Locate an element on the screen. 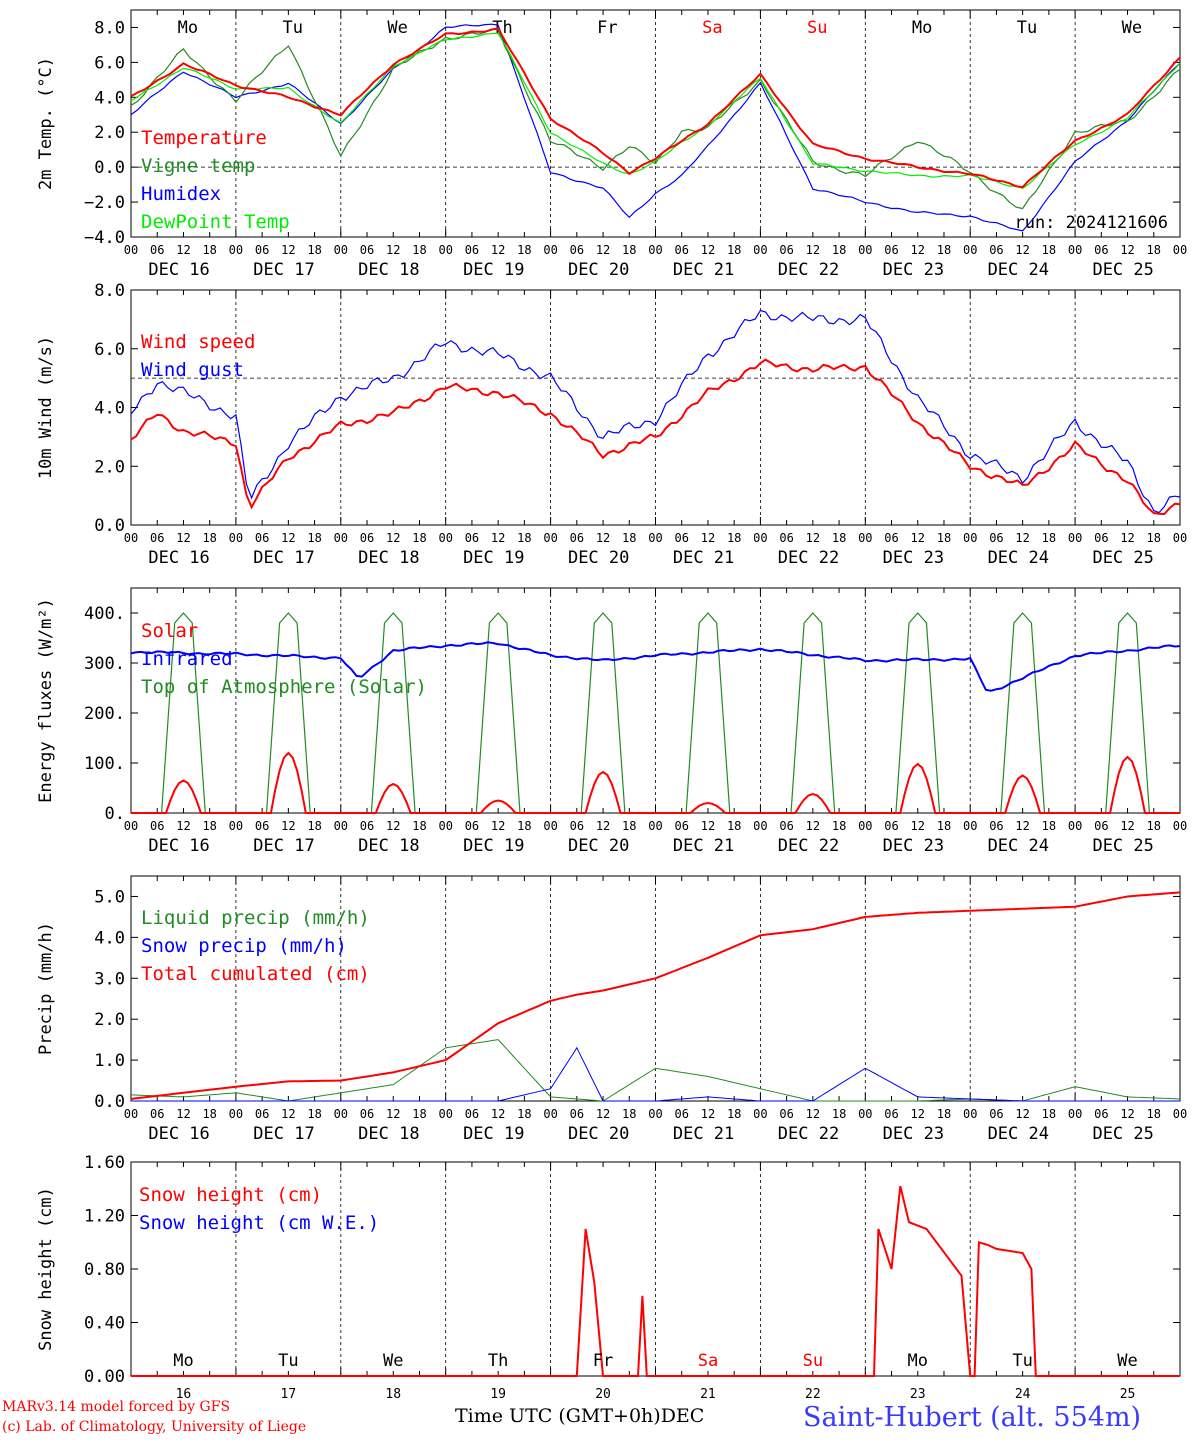 This screenshot has width=1194, height=1440. y-tick-label: 0. is located at coordinates (115, 814).